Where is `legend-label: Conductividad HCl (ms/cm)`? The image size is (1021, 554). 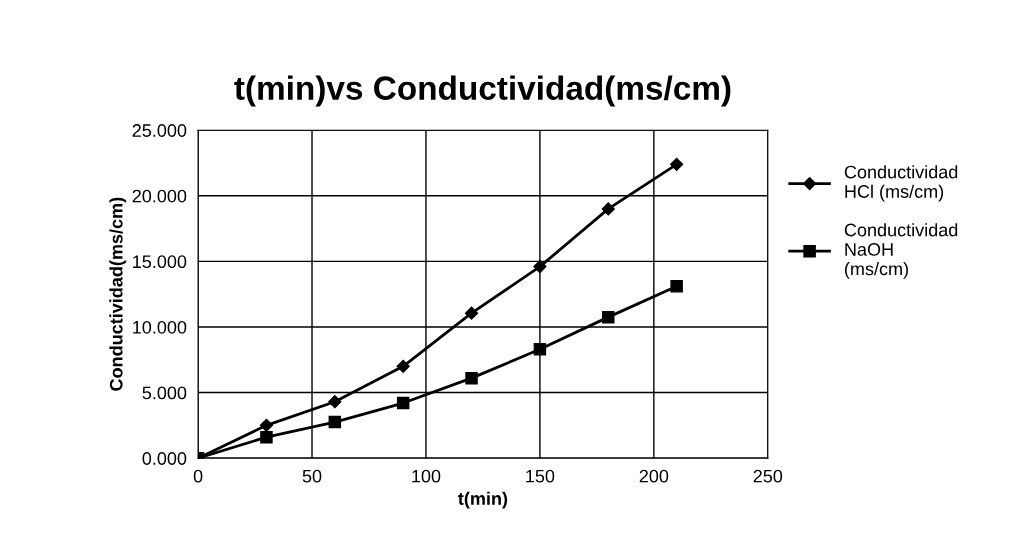
legend-label: Conductividad HCl (ms/cm) is located at coordinates (901, 183).